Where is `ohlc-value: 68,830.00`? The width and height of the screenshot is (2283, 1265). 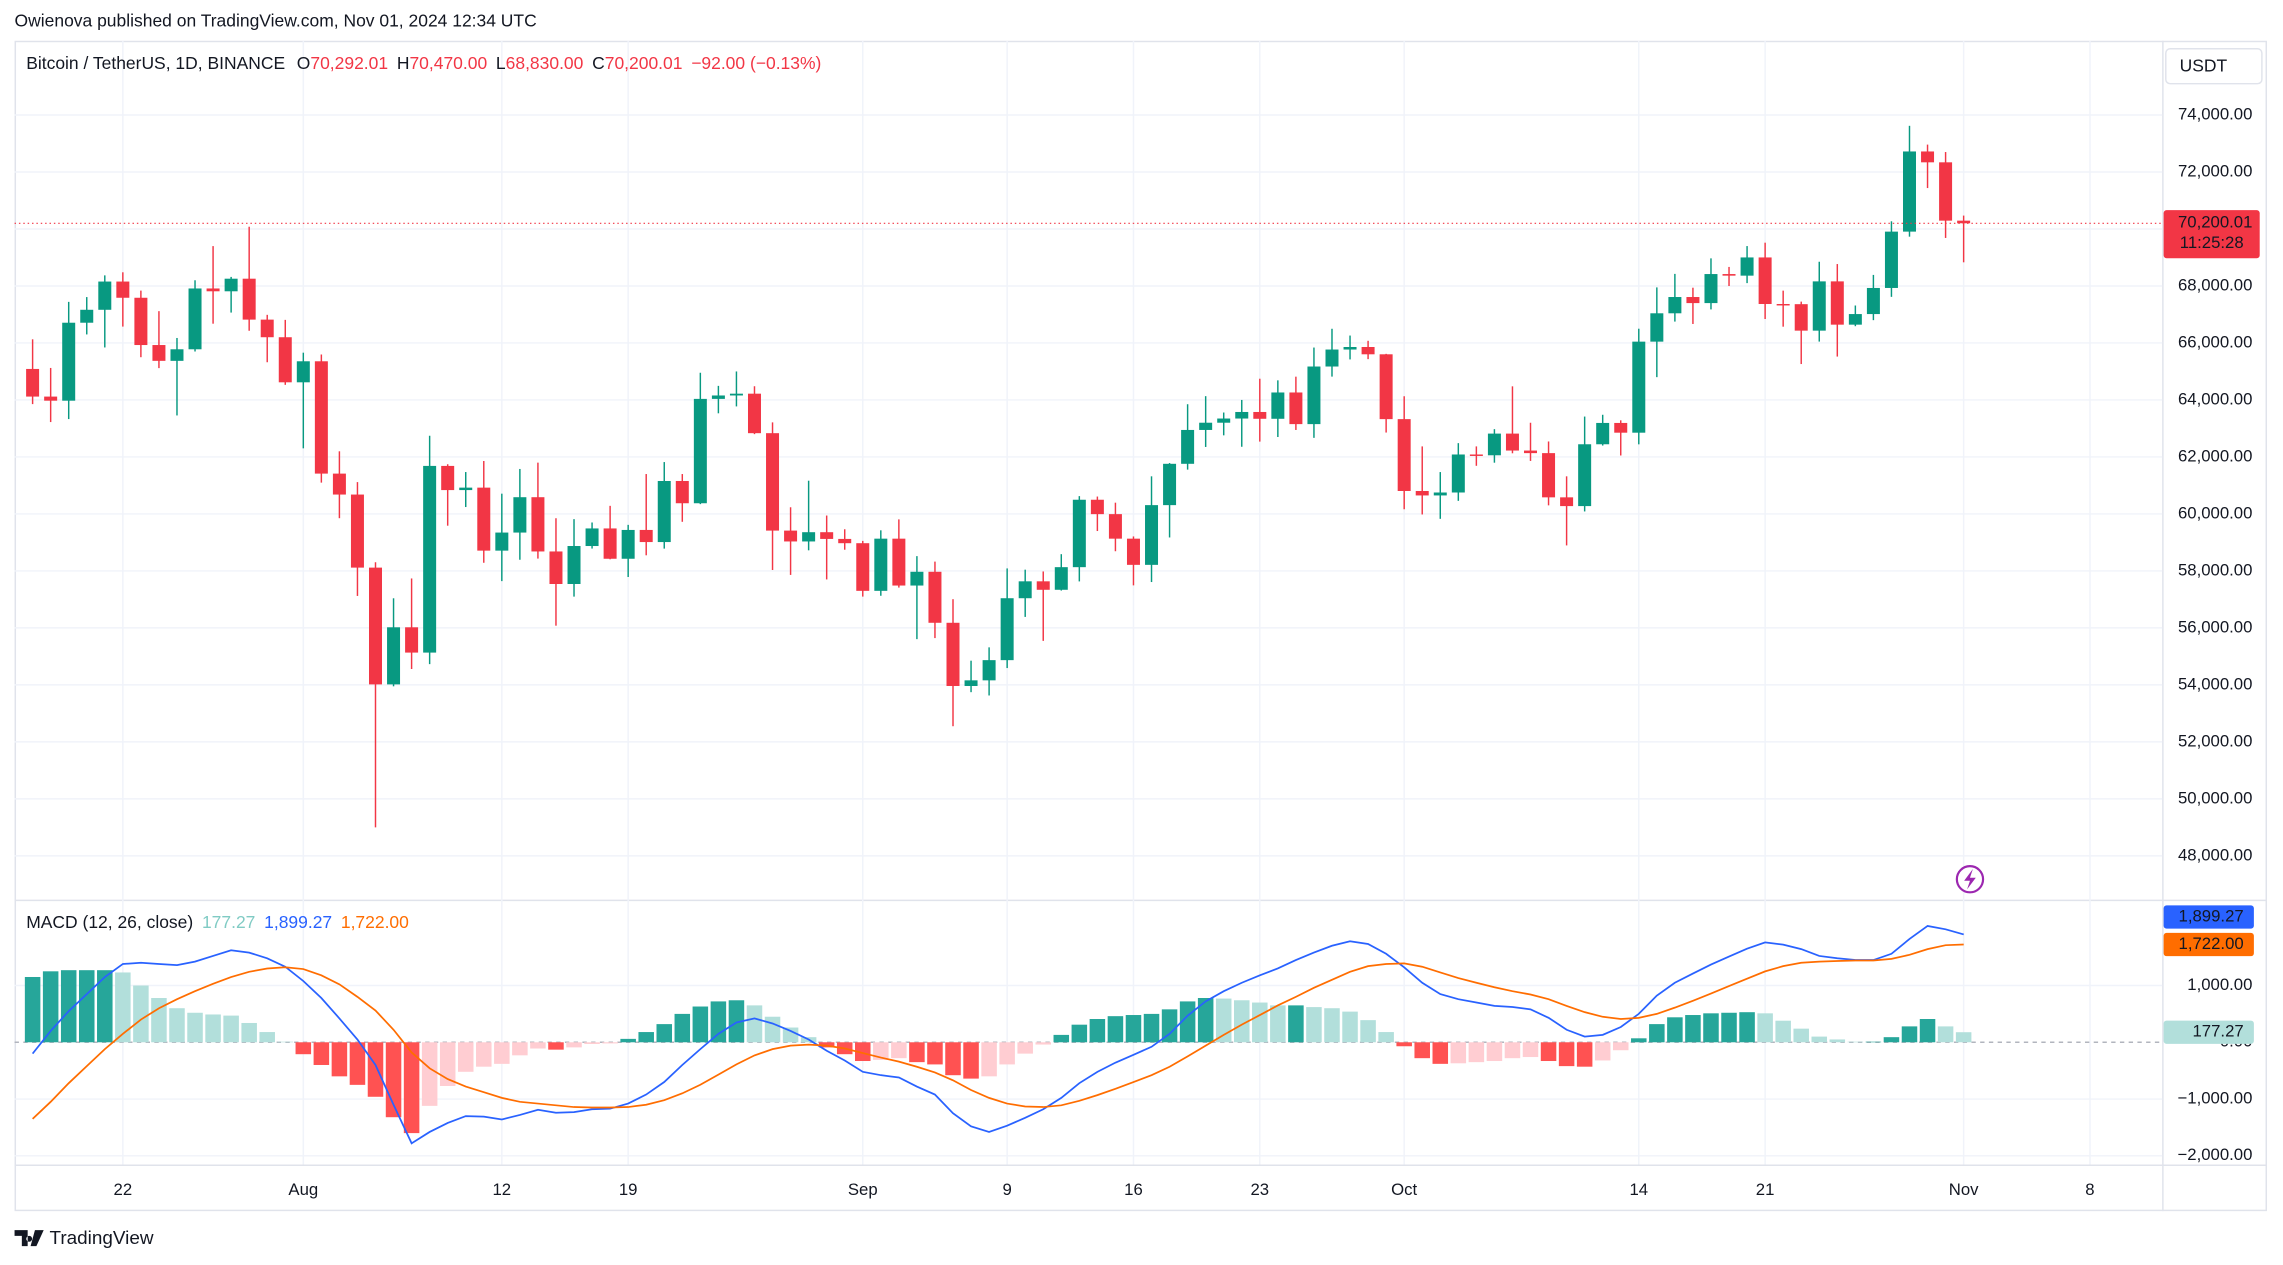 ohlc-value: 68,830.00 is located at coordinates (545, 63).